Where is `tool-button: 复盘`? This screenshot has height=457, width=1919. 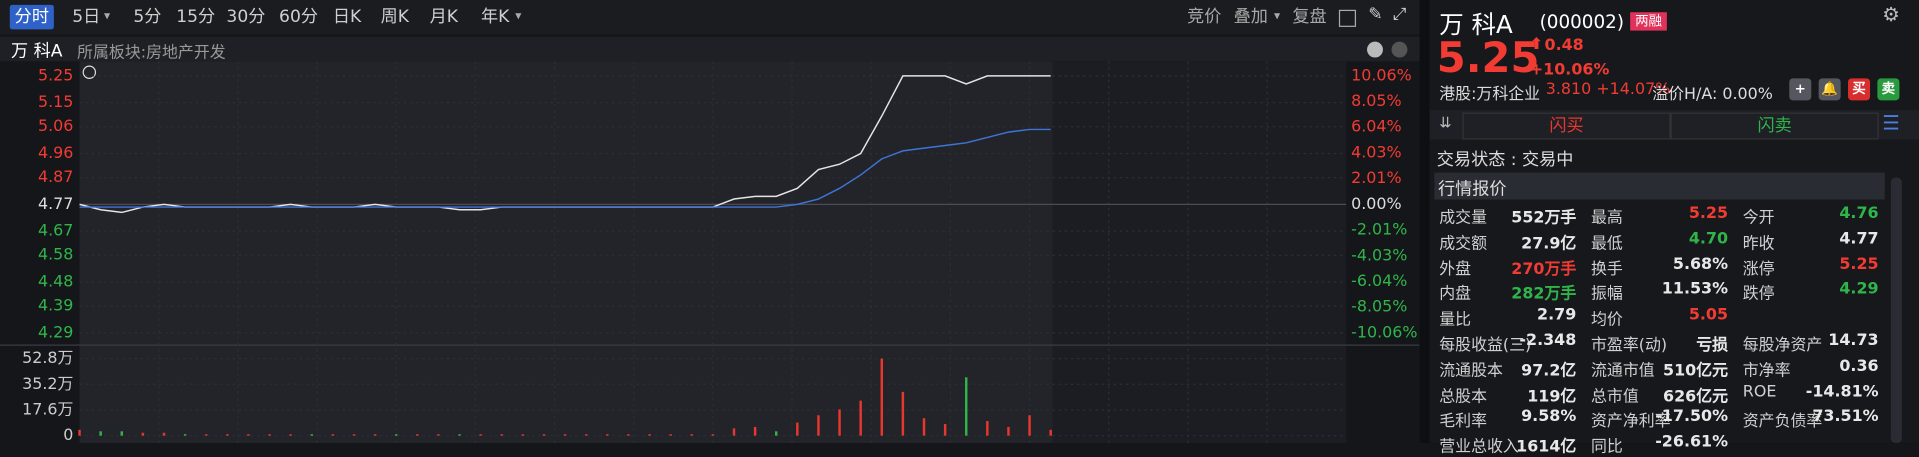
tool-button: 复盘 is located at coordinates (1309, 17).